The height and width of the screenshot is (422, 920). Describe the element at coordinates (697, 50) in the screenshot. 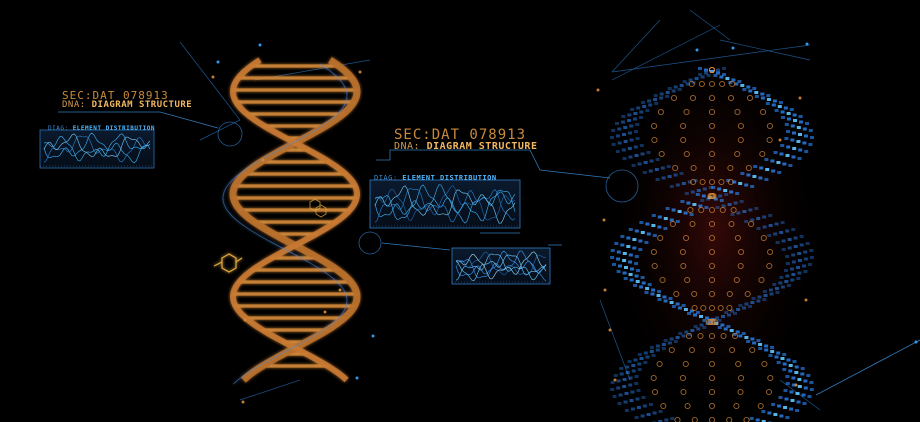

I see `particle` at that location.